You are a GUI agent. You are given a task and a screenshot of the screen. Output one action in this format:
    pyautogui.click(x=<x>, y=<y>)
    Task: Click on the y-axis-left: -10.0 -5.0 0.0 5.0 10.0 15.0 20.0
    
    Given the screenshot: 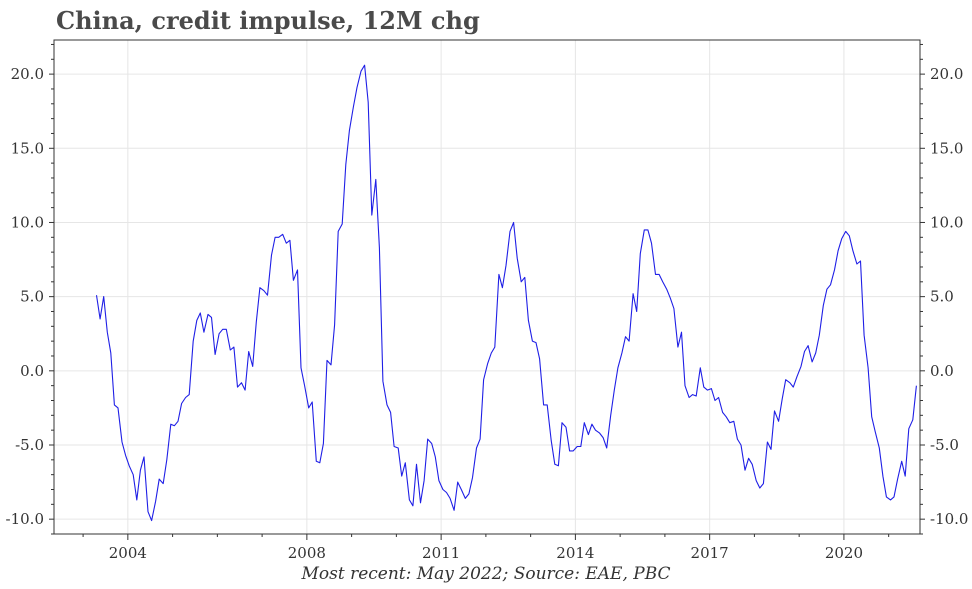 What is the action you would take?
    pyautogui.click(x=30, y=289)
    